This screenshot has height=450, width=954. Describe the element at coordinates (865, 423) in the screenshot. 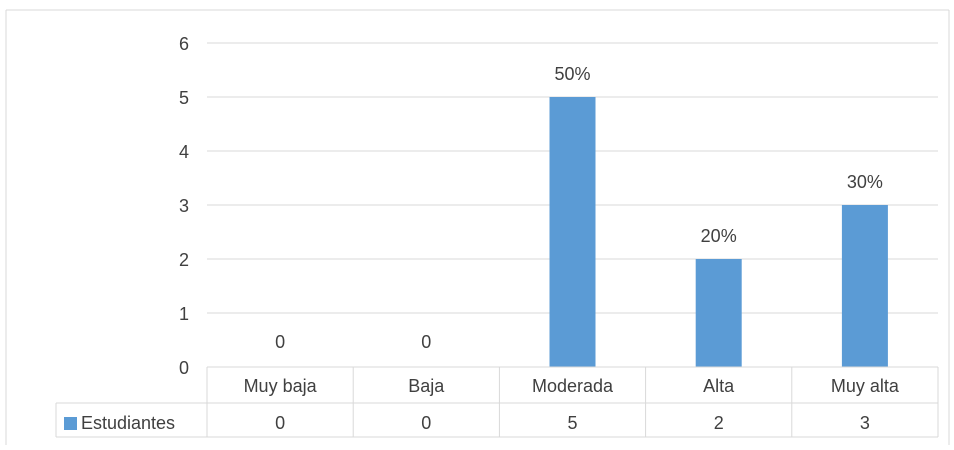

I see `table-value: 3` at that location.